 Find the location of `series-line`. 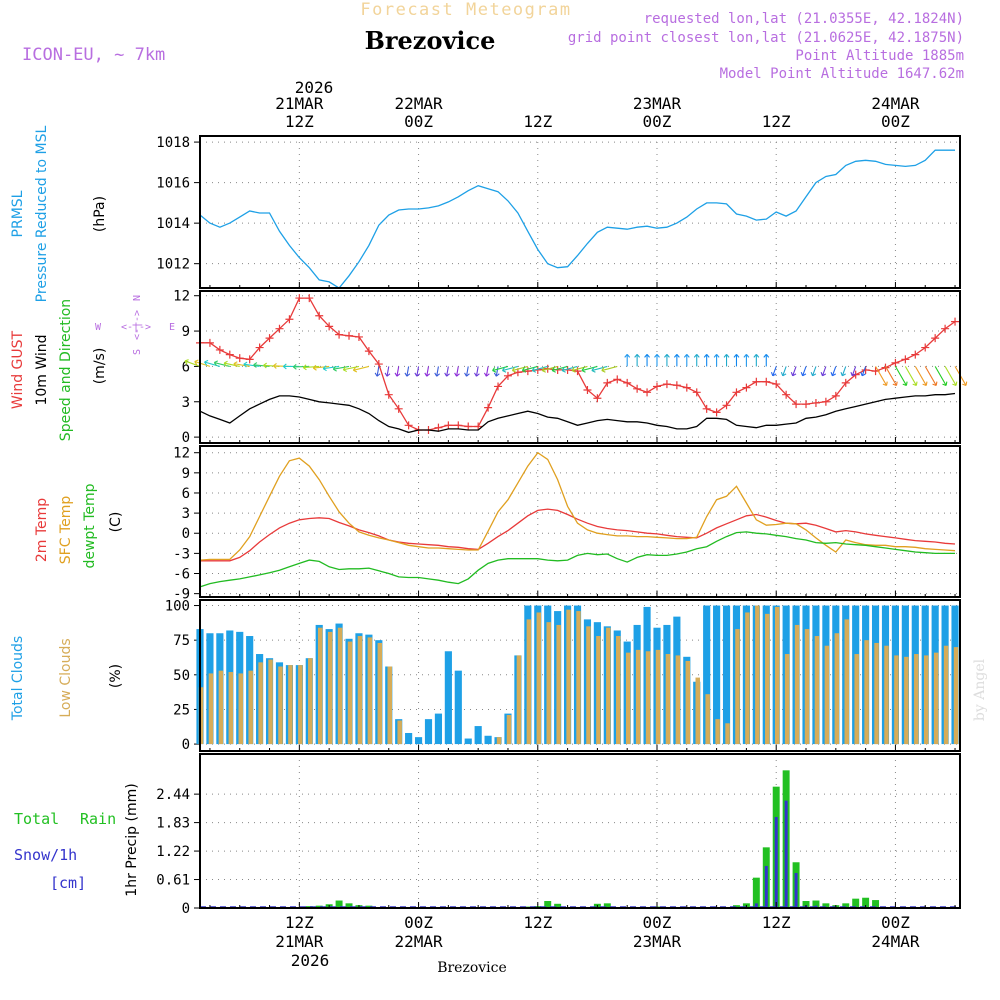

series-line is located at coordinates (577, 506).